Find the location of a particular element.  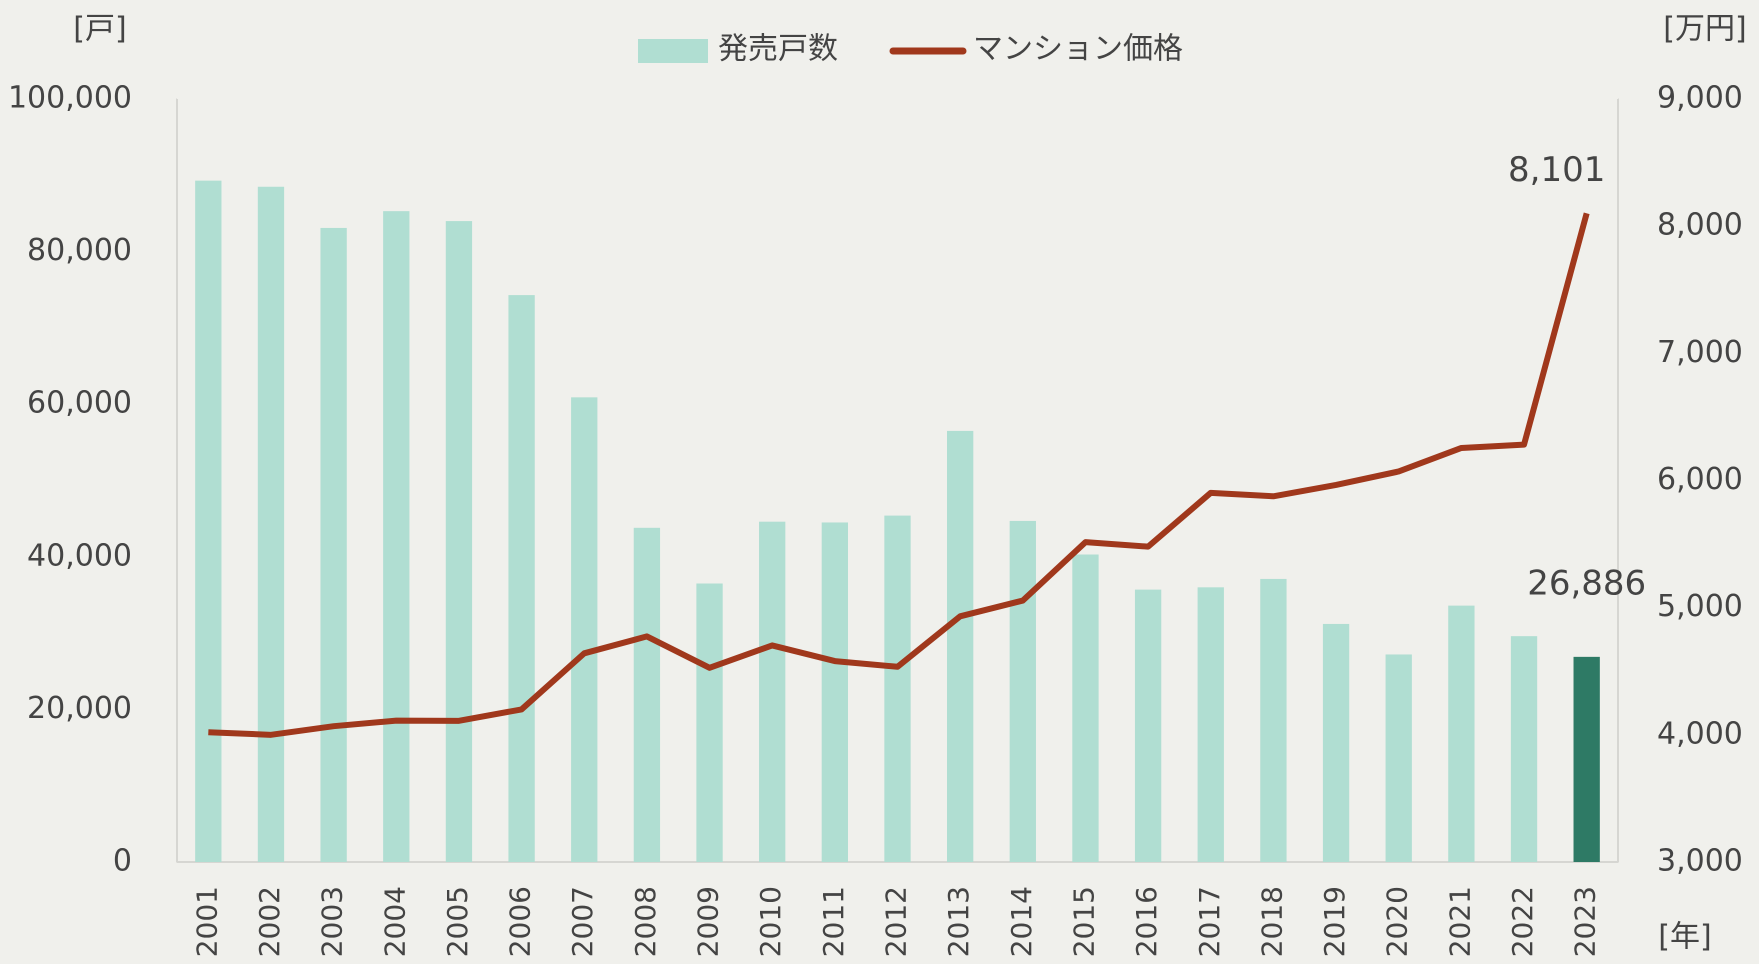

x-tick-label: 2008 is located at coordinates (645, 921).